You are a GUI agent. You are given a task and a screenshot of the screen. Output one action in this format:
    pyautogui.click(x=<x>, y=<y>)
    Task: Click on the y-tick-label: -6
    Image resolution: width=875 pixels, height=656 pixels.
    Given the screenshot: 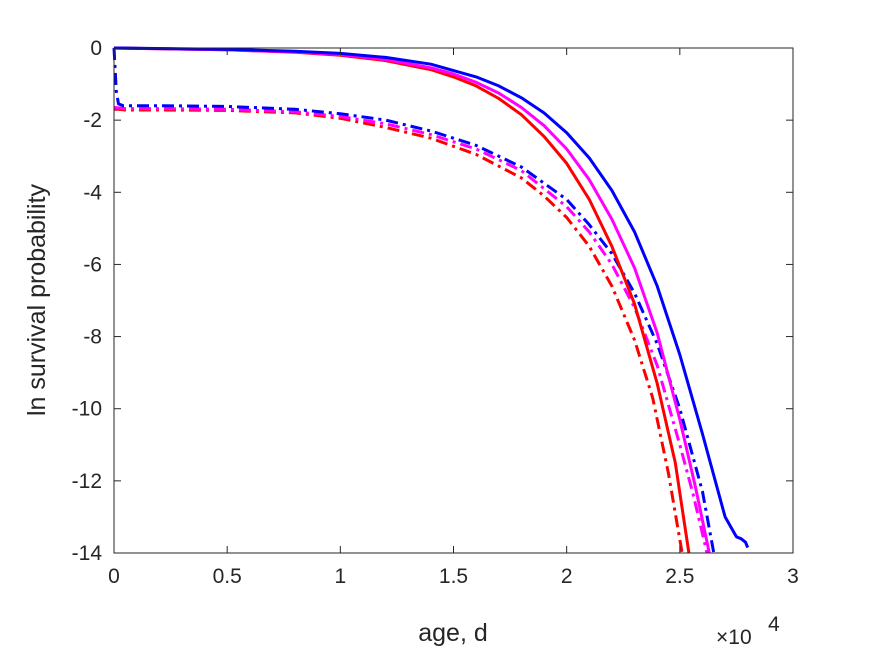 What is the action you would take?
    pyautogui.click(x=92, y=264)
    